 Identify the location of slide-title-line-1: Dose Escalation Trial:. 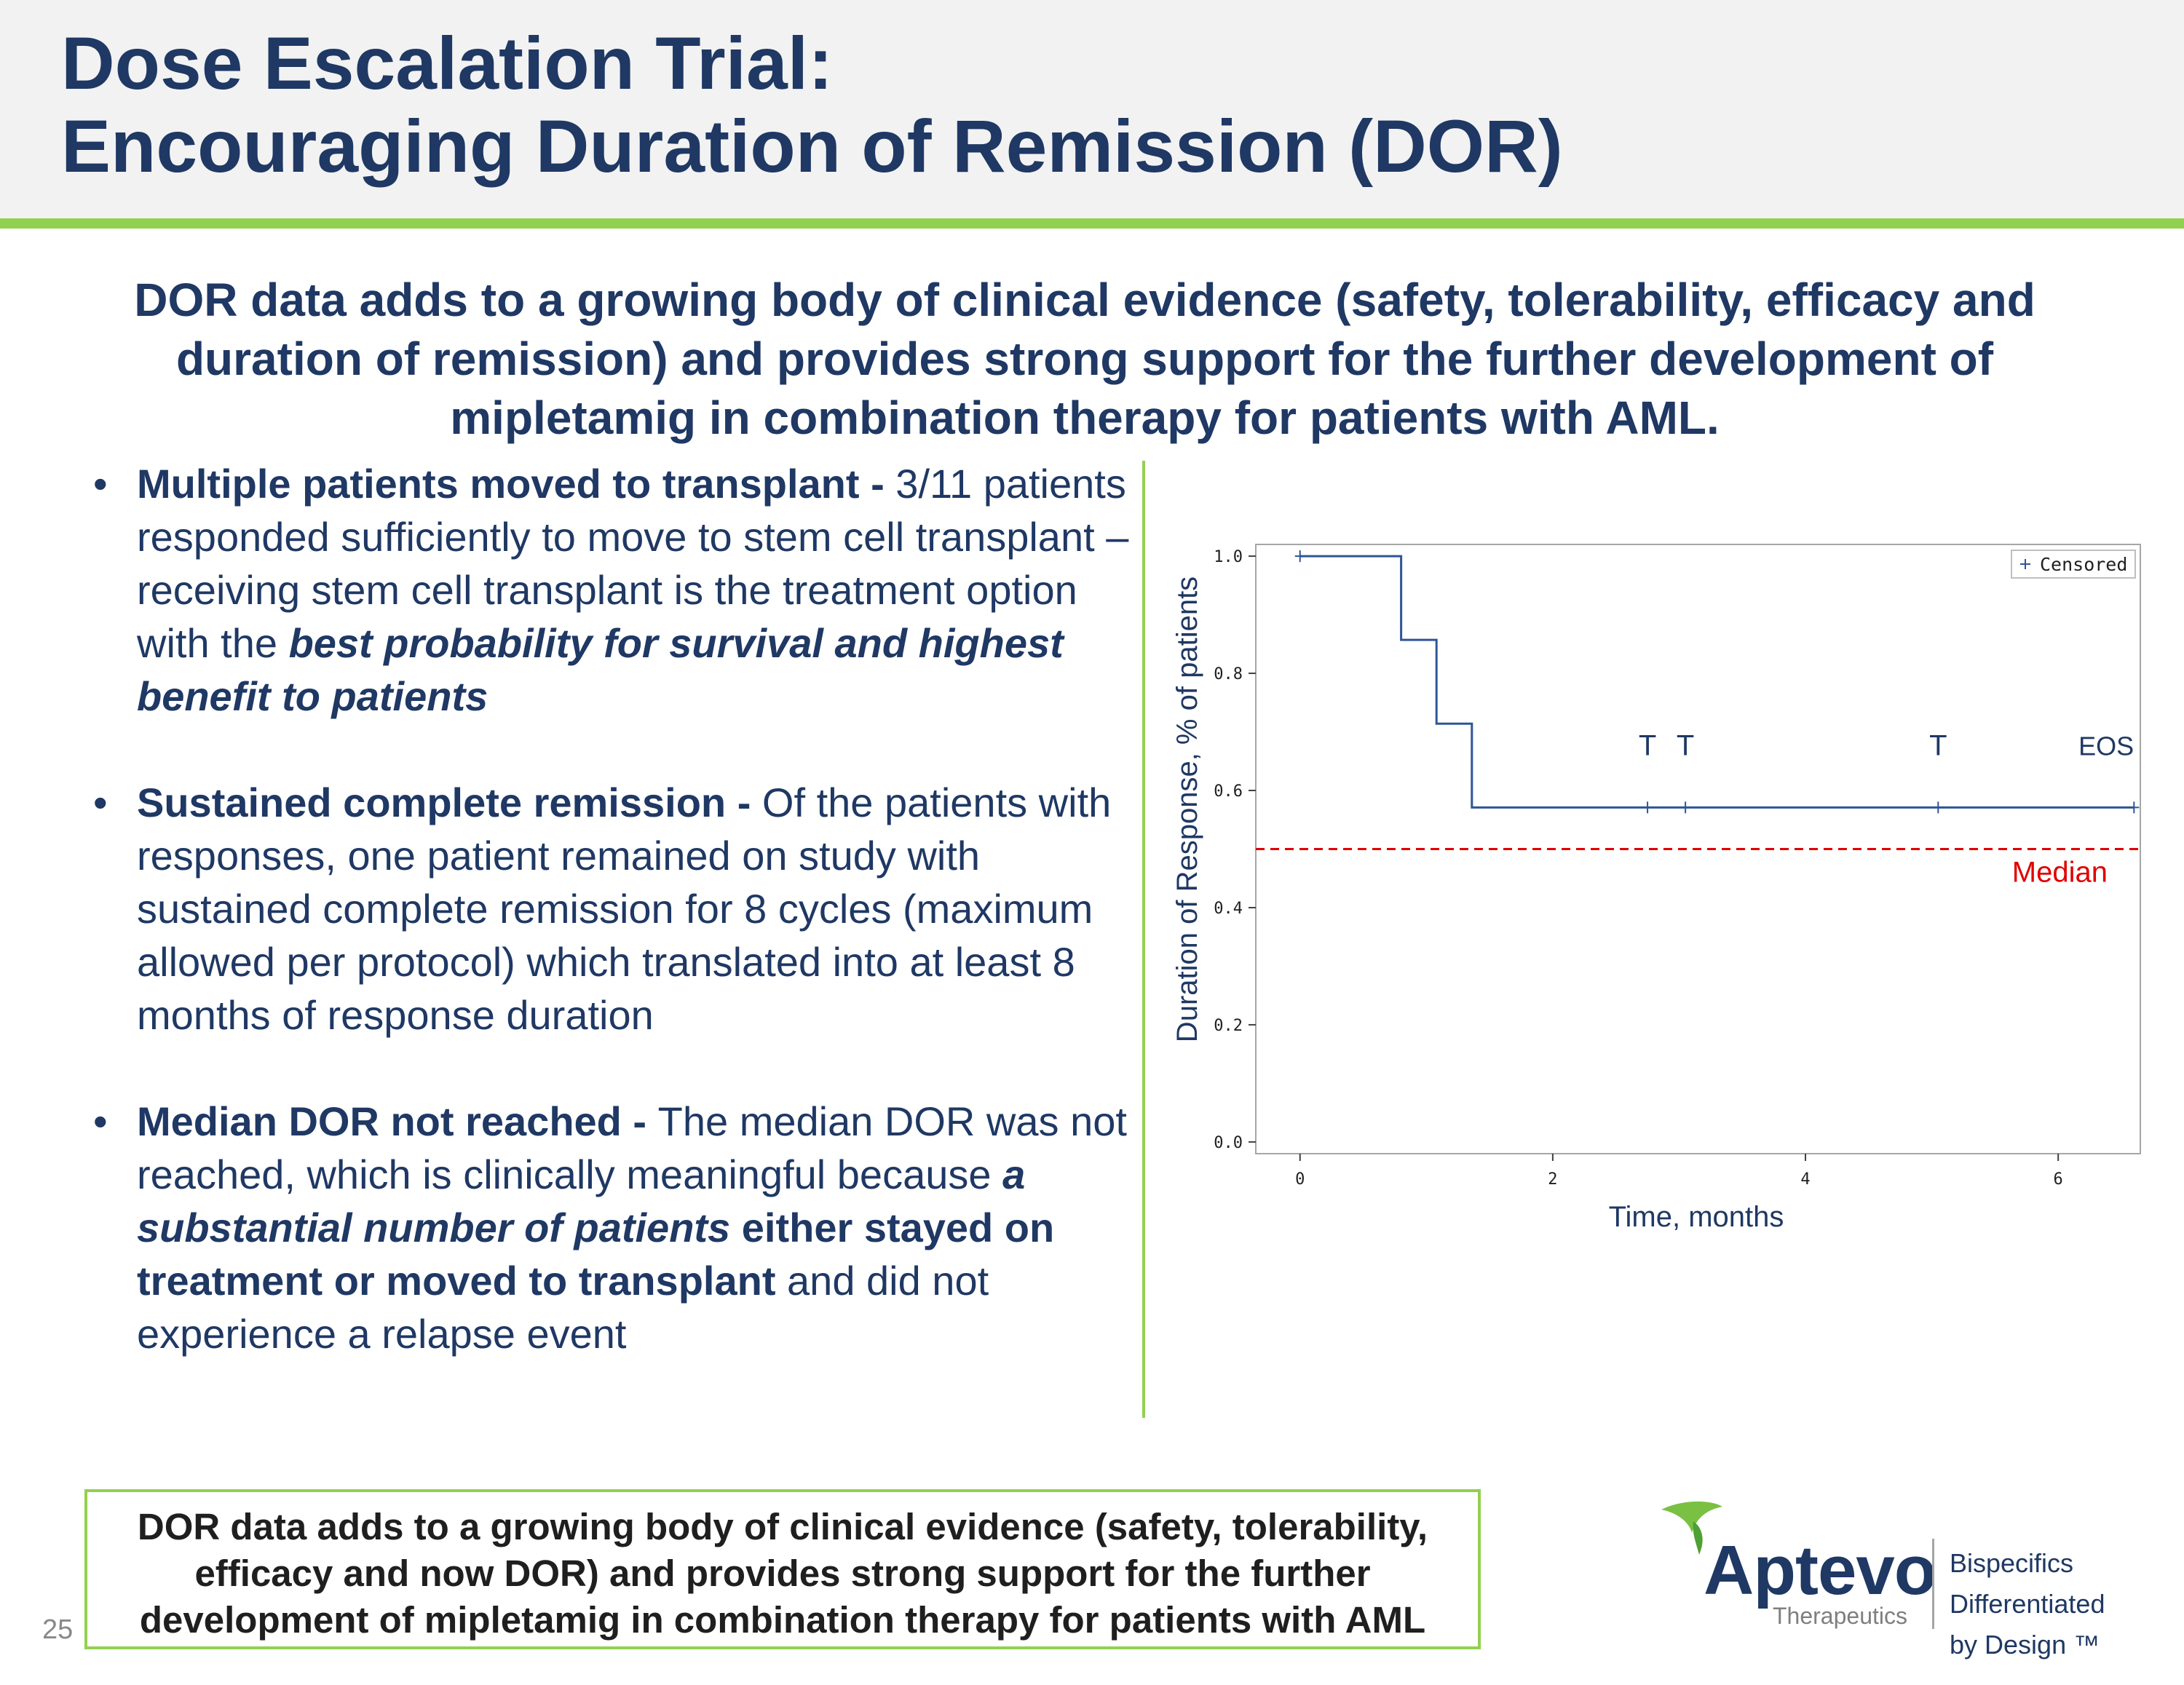
(447, 63).